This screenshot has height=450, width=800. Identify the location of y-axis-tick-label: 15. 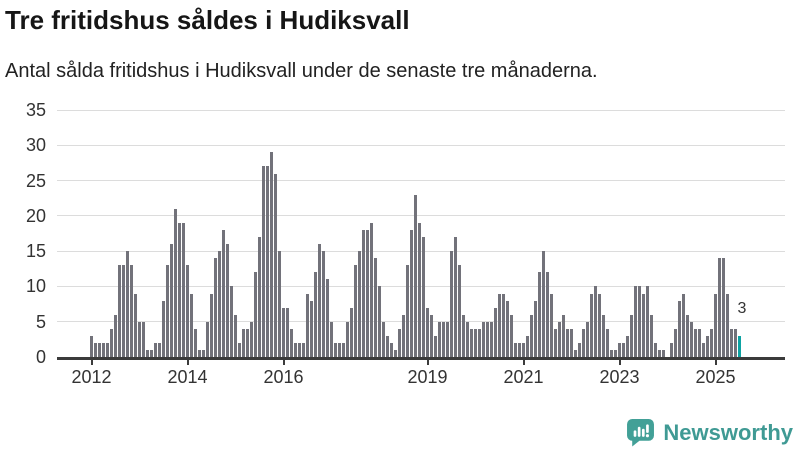
(35, 251).